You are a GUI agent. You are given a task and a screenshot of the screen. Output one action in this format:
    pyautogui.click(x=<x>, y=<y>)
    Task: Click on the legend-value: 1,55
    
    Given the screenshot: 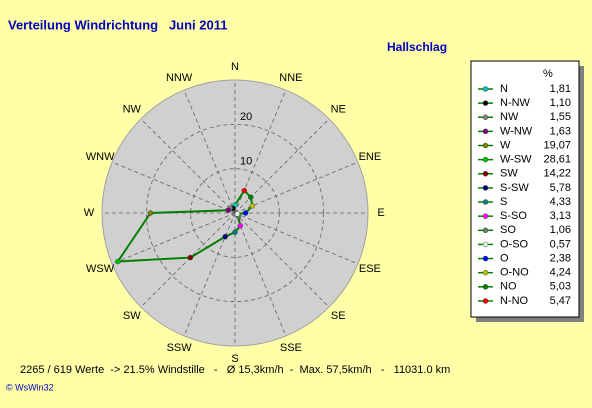 What is the action you would take?
    pyautogui.click(x=560, y=117)
    